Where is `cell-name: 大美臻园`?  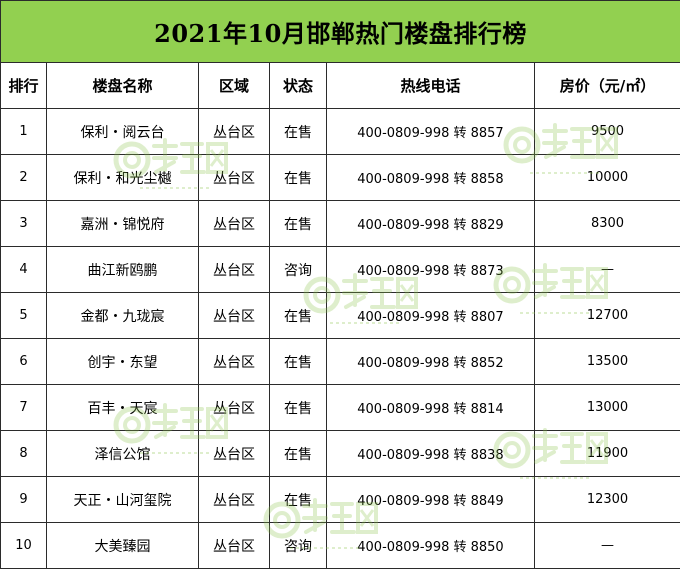
cell-name: 大美臻园 is located at coordinates (123, 546).